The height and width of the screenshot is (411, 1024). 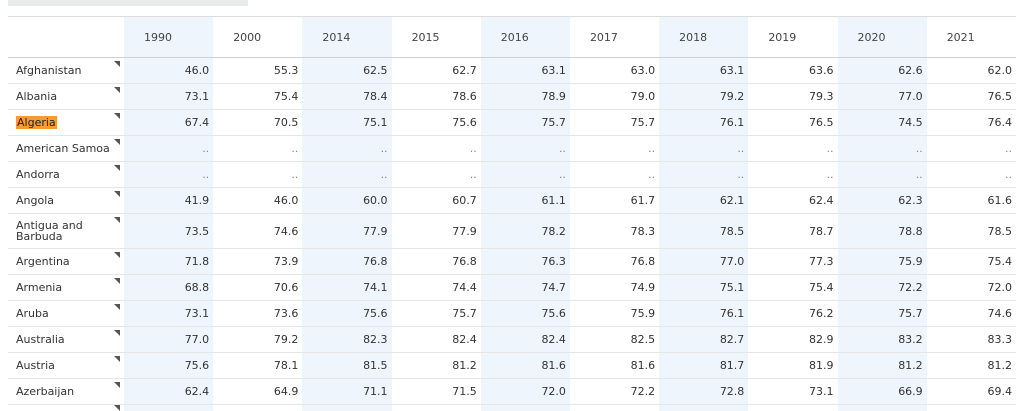 What do you see at coordinates (436, 37) in the screenshot?
I see `year-header: 2015` at bounding box center [436, 37].